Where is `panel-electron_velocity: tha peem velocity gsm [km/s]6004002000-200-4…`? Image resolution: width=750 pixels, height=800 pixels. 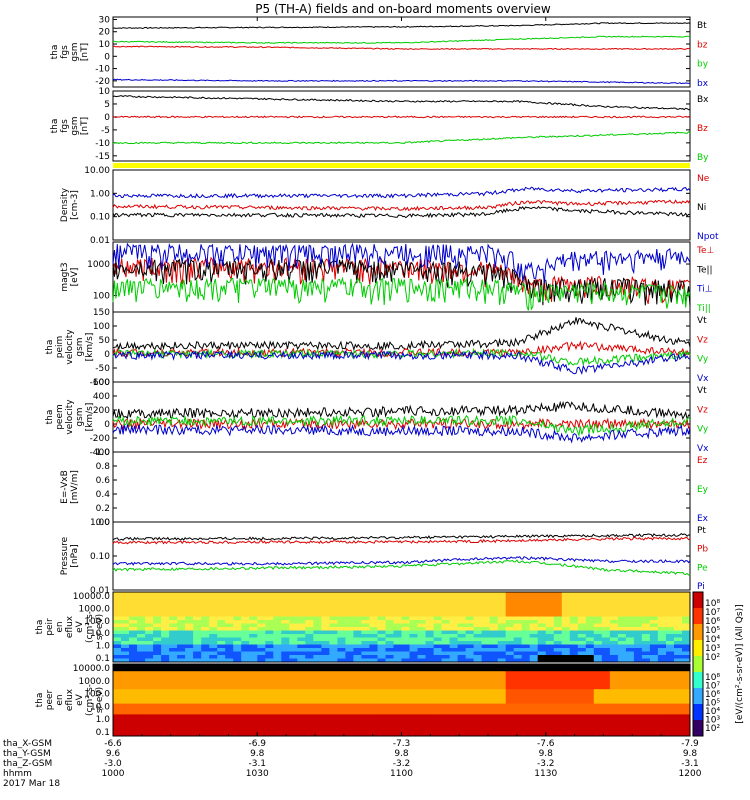 panel-electron_velocity: tha peem velocity gsm [km/s]6004002000-200-4… is located at coordinates (377, 418).